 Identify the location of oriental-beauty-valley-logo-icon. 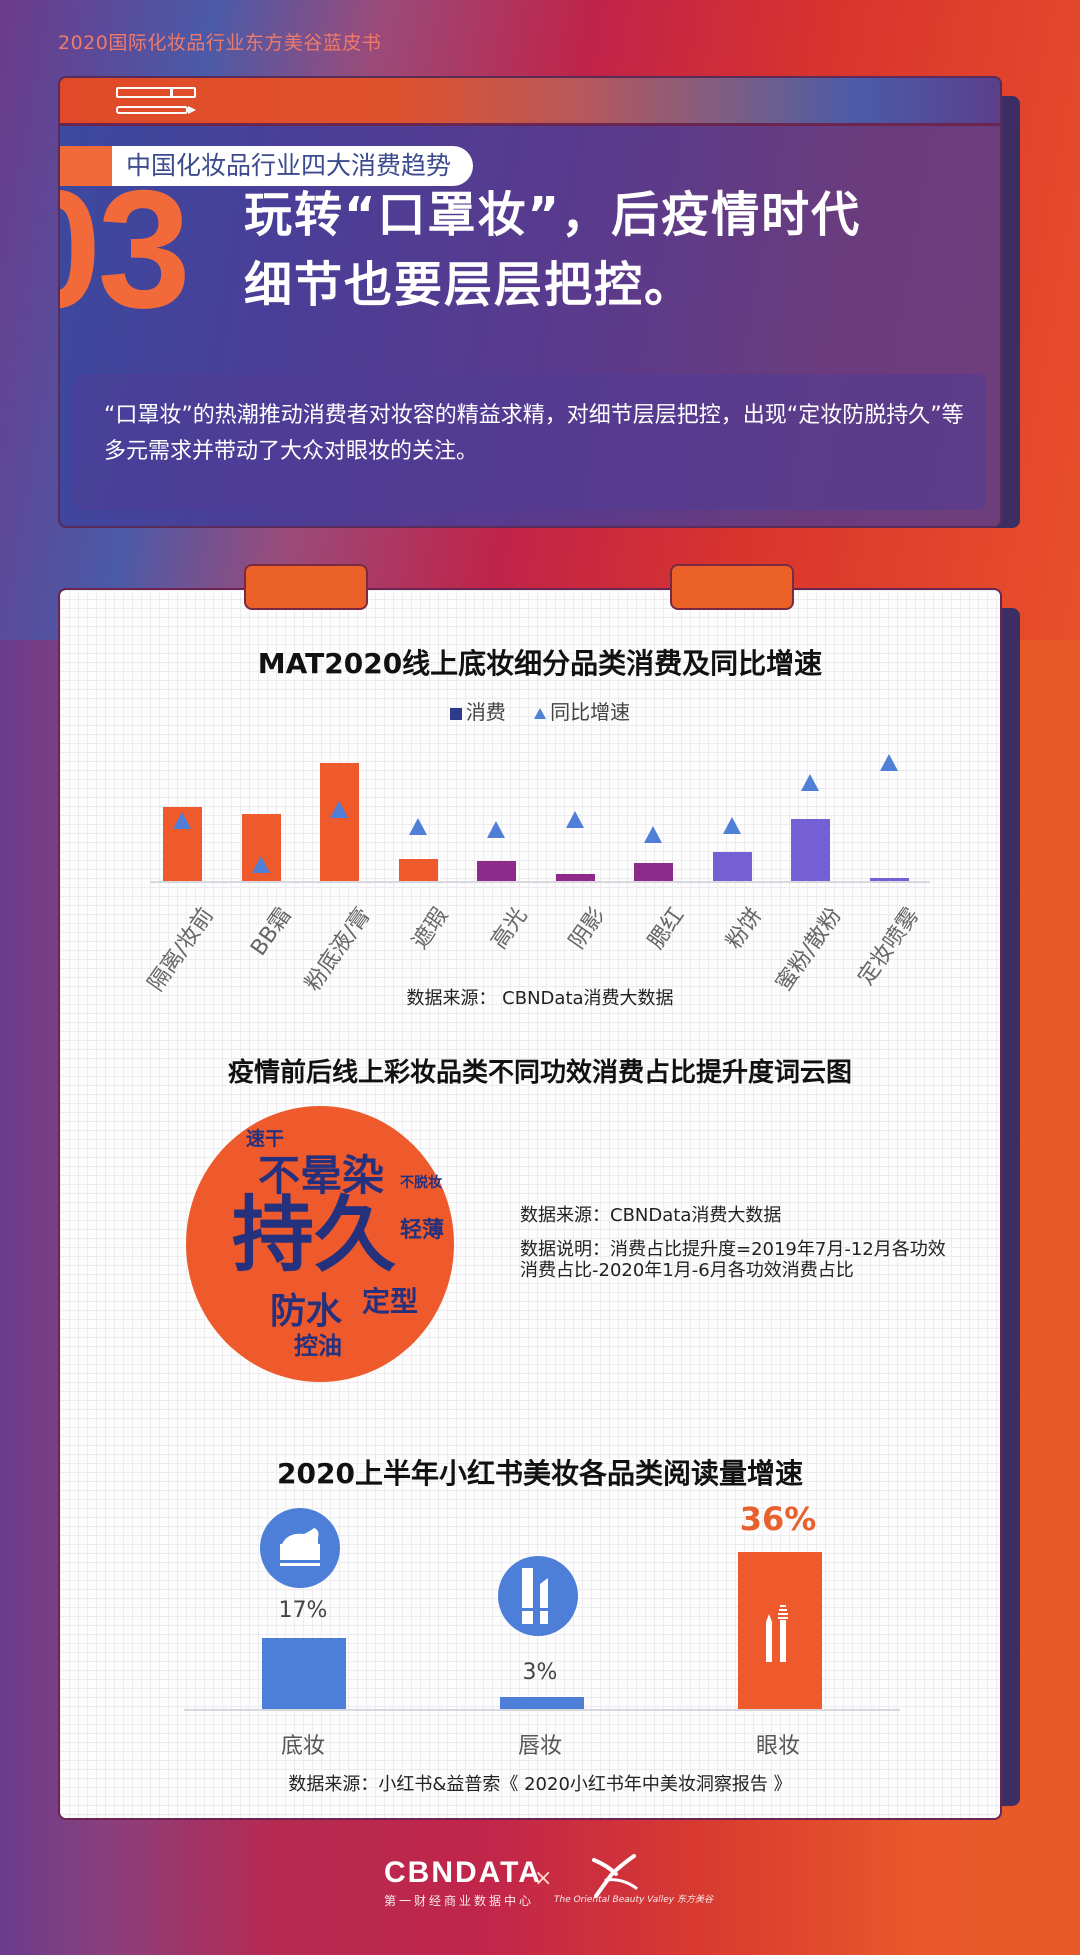
(615, 1876).